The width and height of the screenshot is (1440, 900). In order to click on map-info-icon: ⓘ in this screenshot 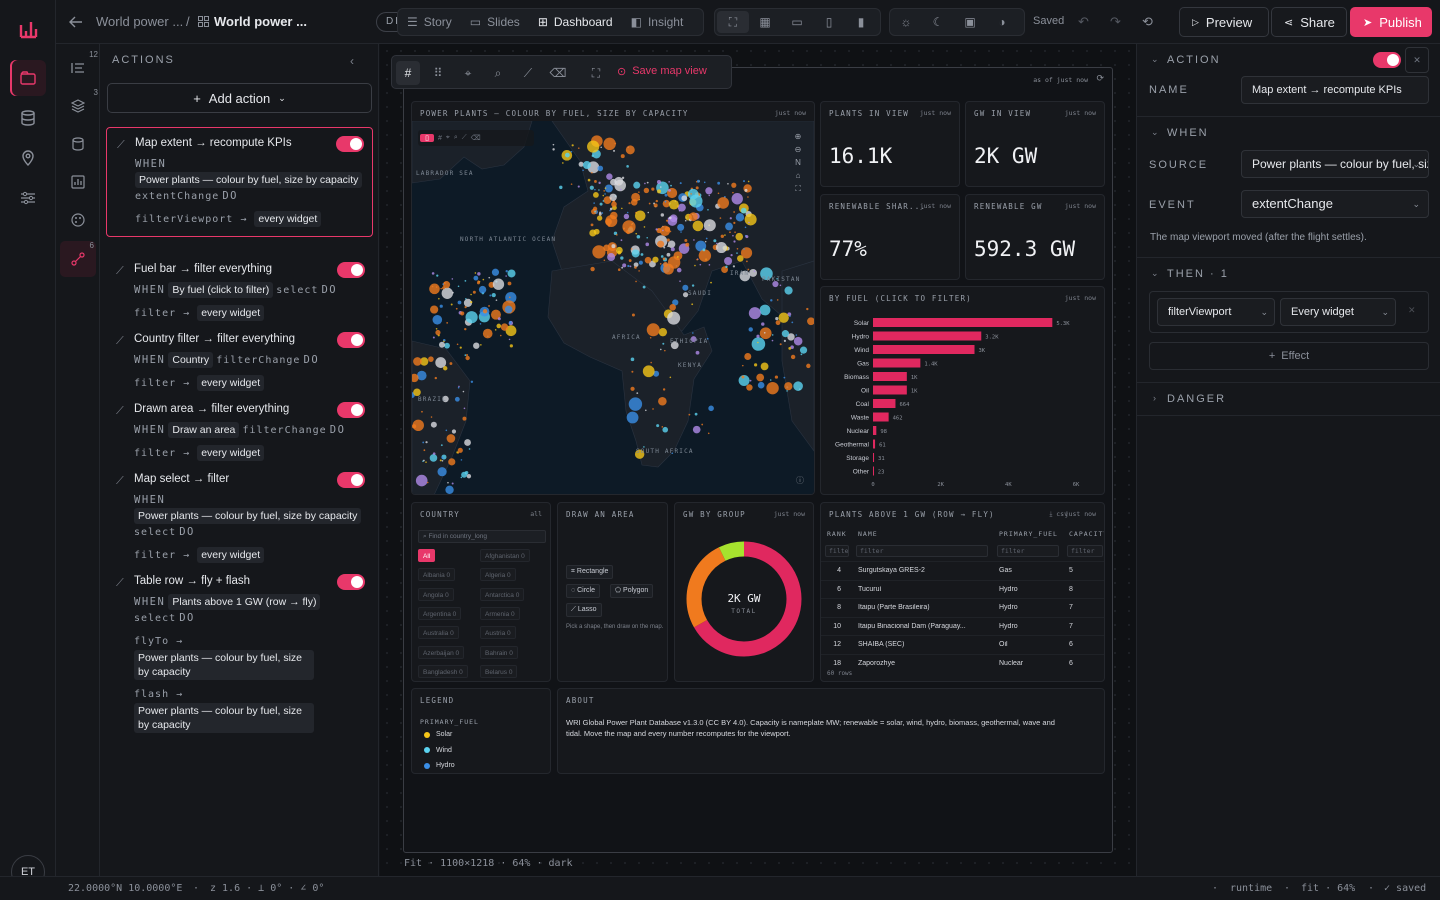, I will do `click(800, 480)`.